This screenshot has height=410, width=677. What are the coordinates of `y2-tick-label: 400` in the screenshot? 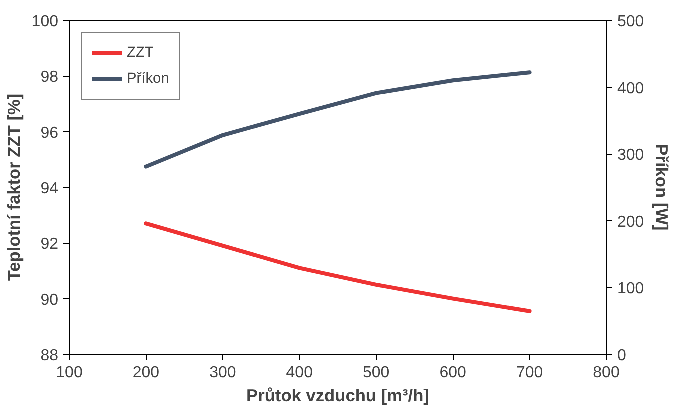 It's located at (631, 89).